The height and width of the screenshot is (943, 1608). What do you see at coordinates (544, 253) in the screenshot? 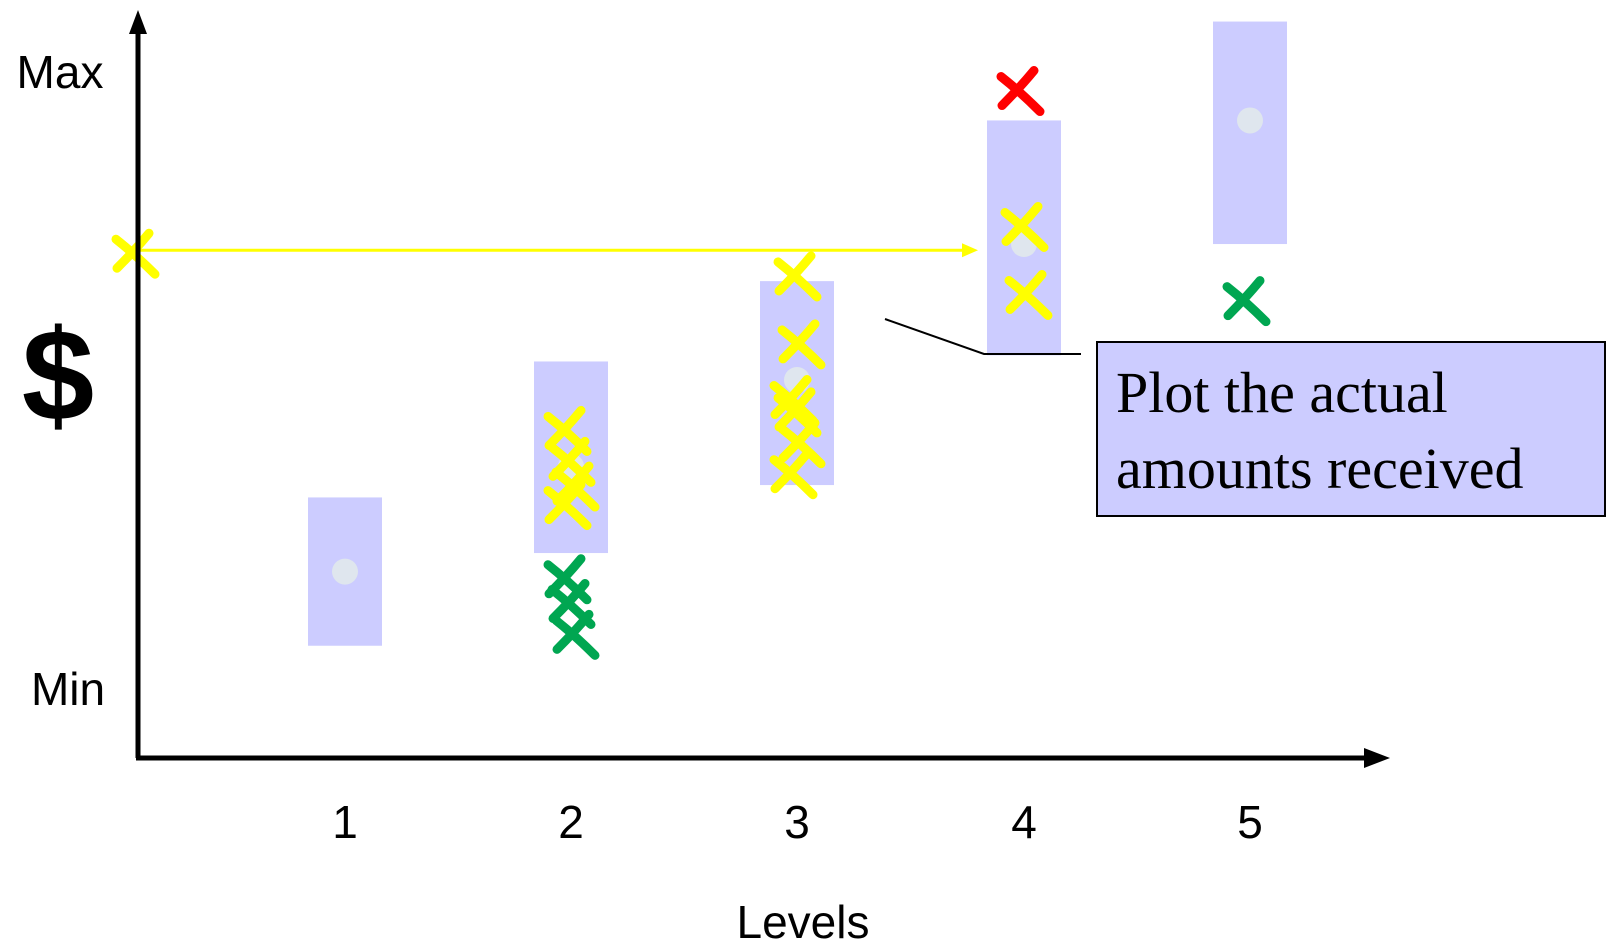
I see `reference-arrow` at bounding box center [544, 253].